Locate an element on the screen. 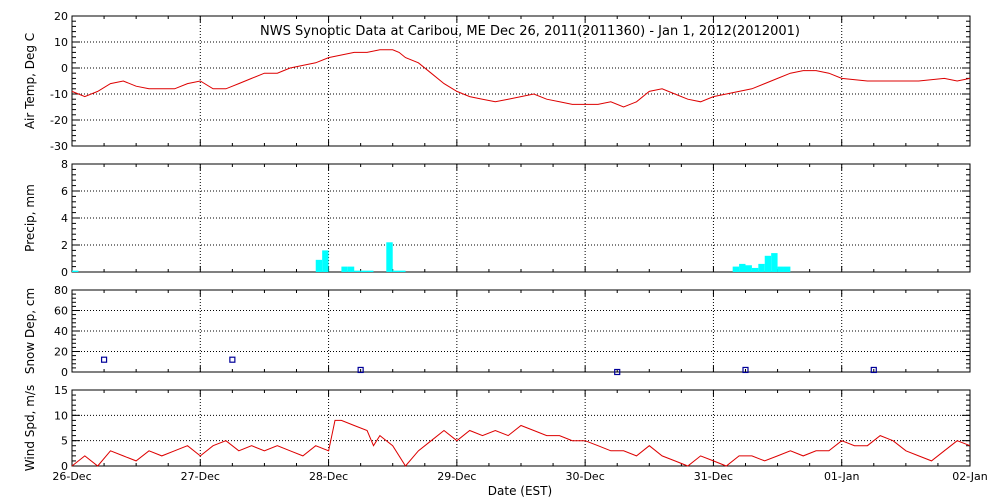 This screenshot has height=500, width=1000. y-tick-label: -20 is located at coordinates (59, 120).